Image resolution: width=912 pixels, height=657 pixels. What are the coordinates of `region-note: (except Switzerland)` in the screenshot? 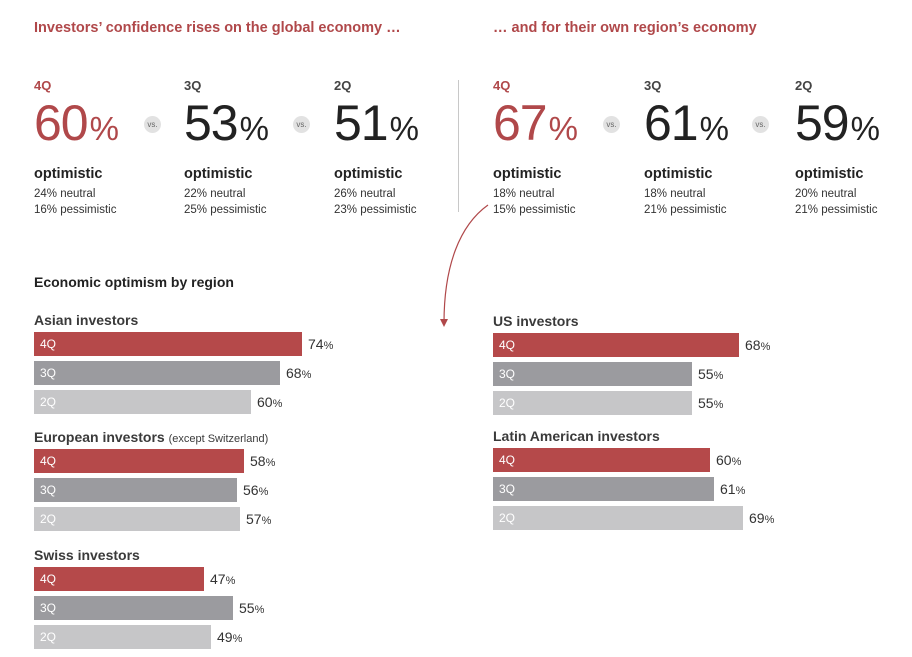 It's located at (218, 439).